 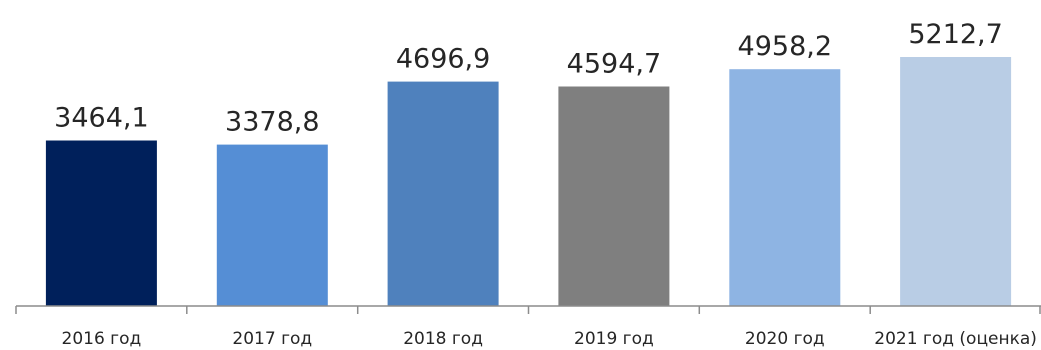 I want to click on x-tick-label-2020: 2020 год, so click(x=785, y=339).